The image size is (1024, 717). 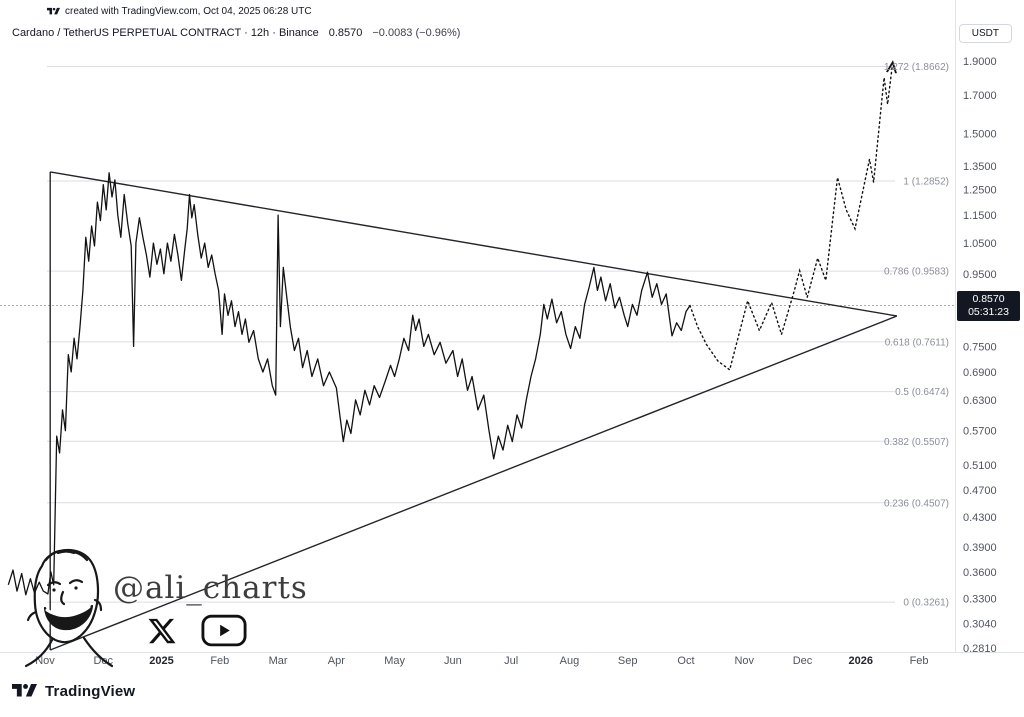 I want to click on last-price-badge: 0.8570 05:31:23, so click(x=988, y=306).